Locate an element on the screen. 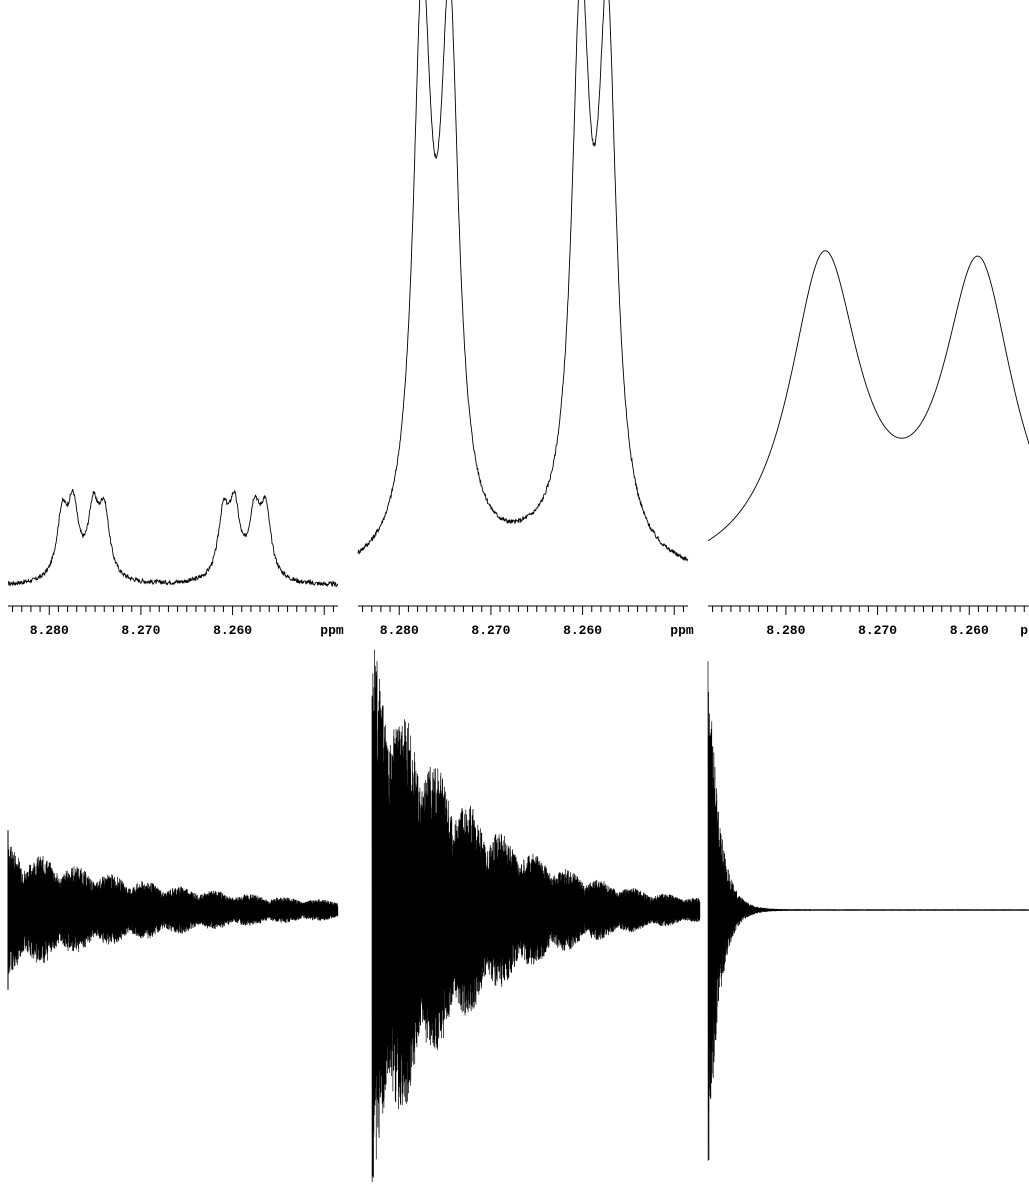  spectrum-panel-3: 8.280 8.270 8.260 ppm is located at coordinates (868, 444).